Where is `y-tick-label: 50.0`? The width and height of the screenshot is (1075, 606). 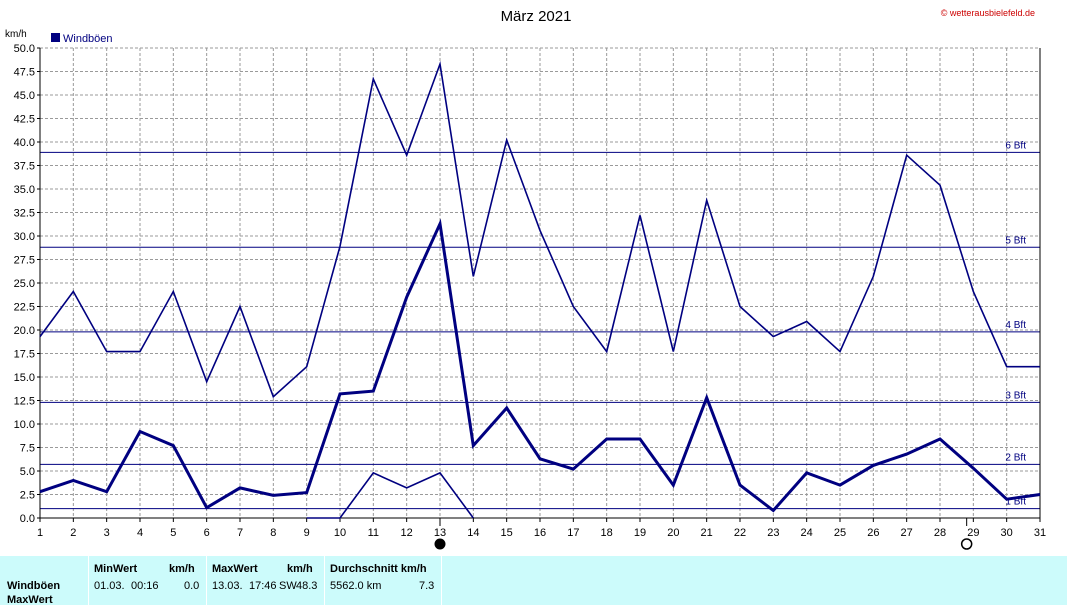 y-tick-label: 50.0 is located at coordinates (24, 49).